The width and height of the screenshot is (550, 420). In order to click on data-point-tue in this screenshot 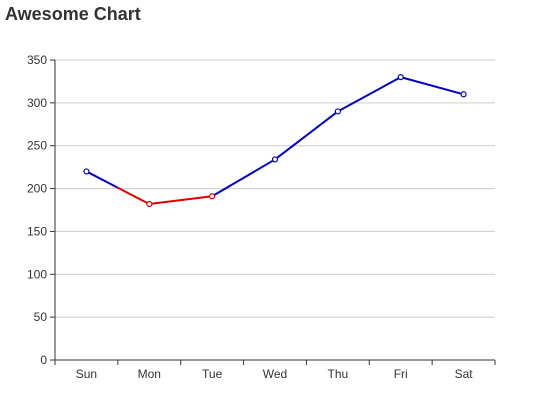, I will do `click(212, 196)`.